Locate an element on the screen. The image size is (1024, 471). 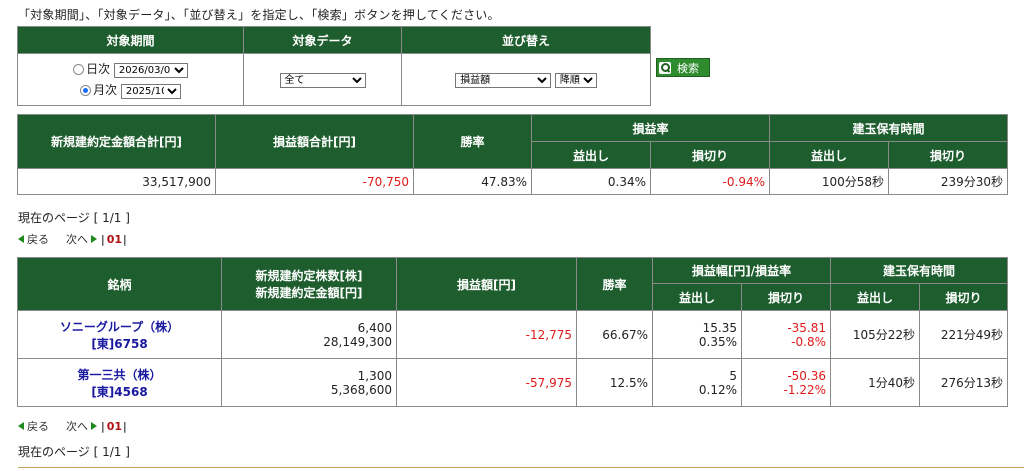
rate-loss-value: -0.8% is located at coordinates (808, 341).